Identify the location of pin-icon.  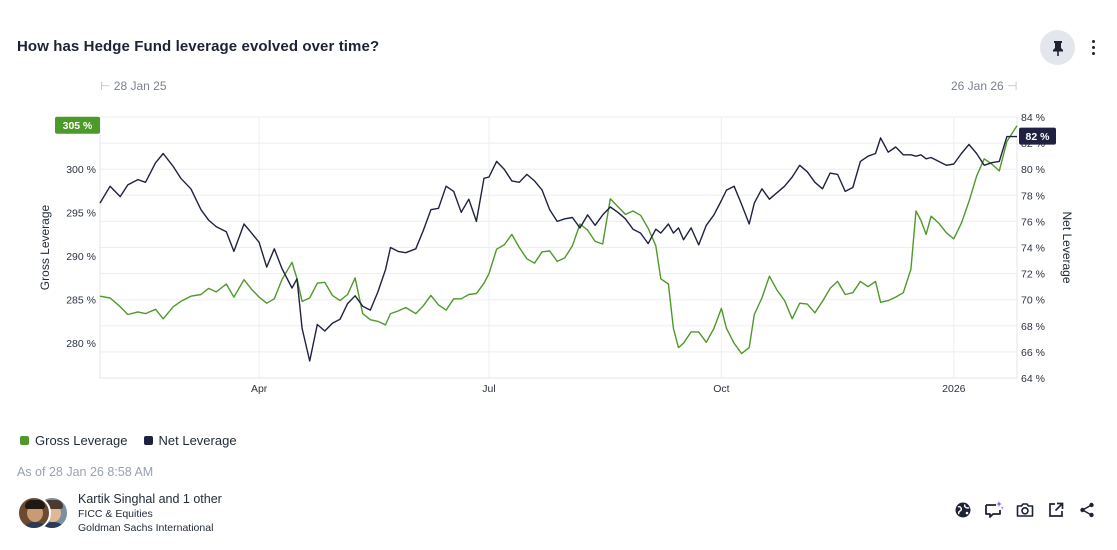
(1057, 48).